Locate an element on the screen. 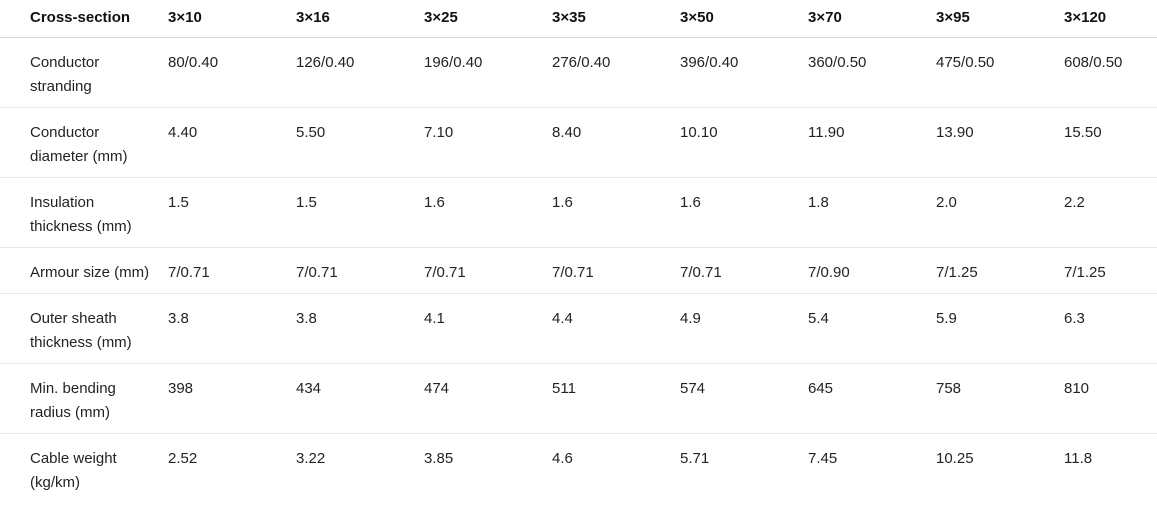  cell: 5.50 is located at coordinates (360, 142).